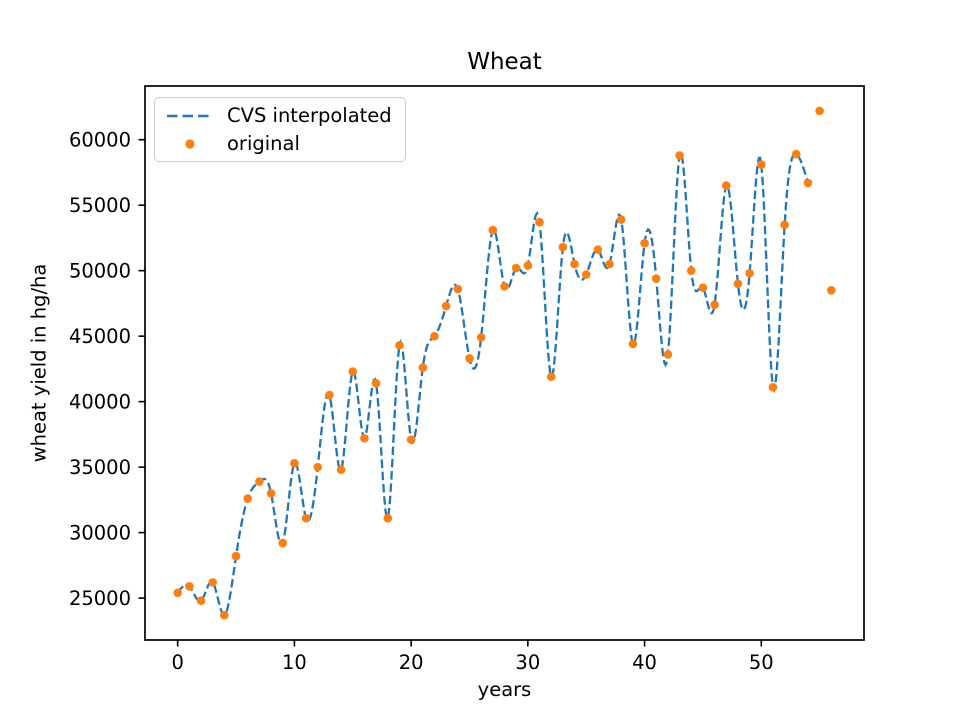 The width and height of the screenshot is (960, 720). What do you see at coordinates (100, 402) in the screenshot?
I see `y-tick-label: 40000` at bounding box center [100, 402].